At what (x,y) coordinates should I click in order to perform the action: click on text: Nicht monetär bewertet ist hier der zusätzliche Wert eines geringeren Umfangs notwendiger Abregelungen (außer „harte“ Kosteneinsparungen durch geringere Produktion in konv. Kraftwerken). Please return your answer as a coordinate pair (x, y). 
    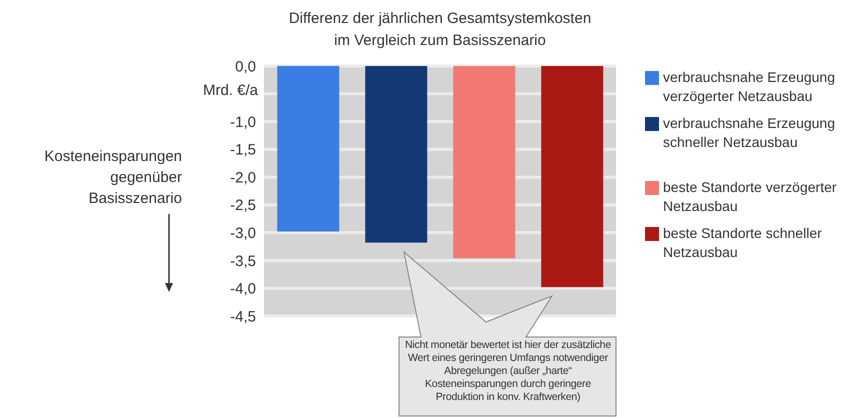
    Looking at the image, I should click on (508, 371).